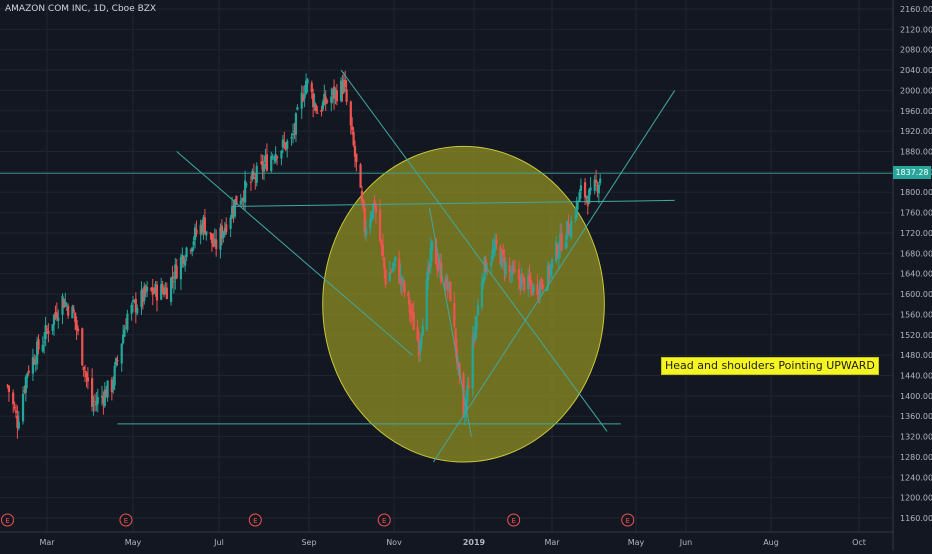 Image resolution: width=932 pixels, height=554 pixels. Describe the element at coordinates (916, 90) in the screenshot. I see `y-tick-label: 2000.00` at that location.